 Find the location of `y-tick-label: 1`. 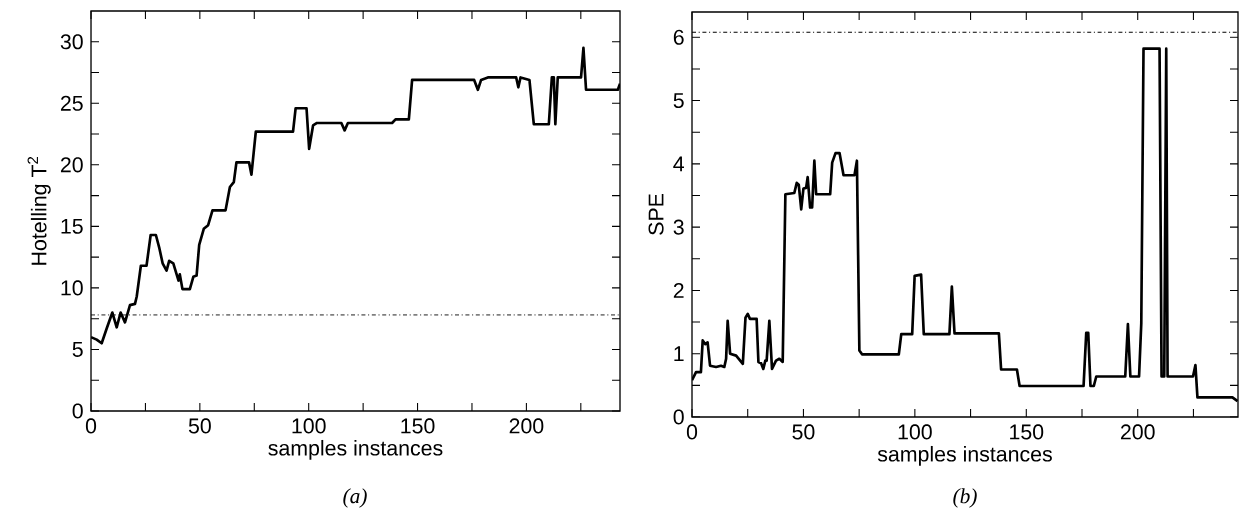

y-tick-label: 1 is located at coordinates (679, 354).